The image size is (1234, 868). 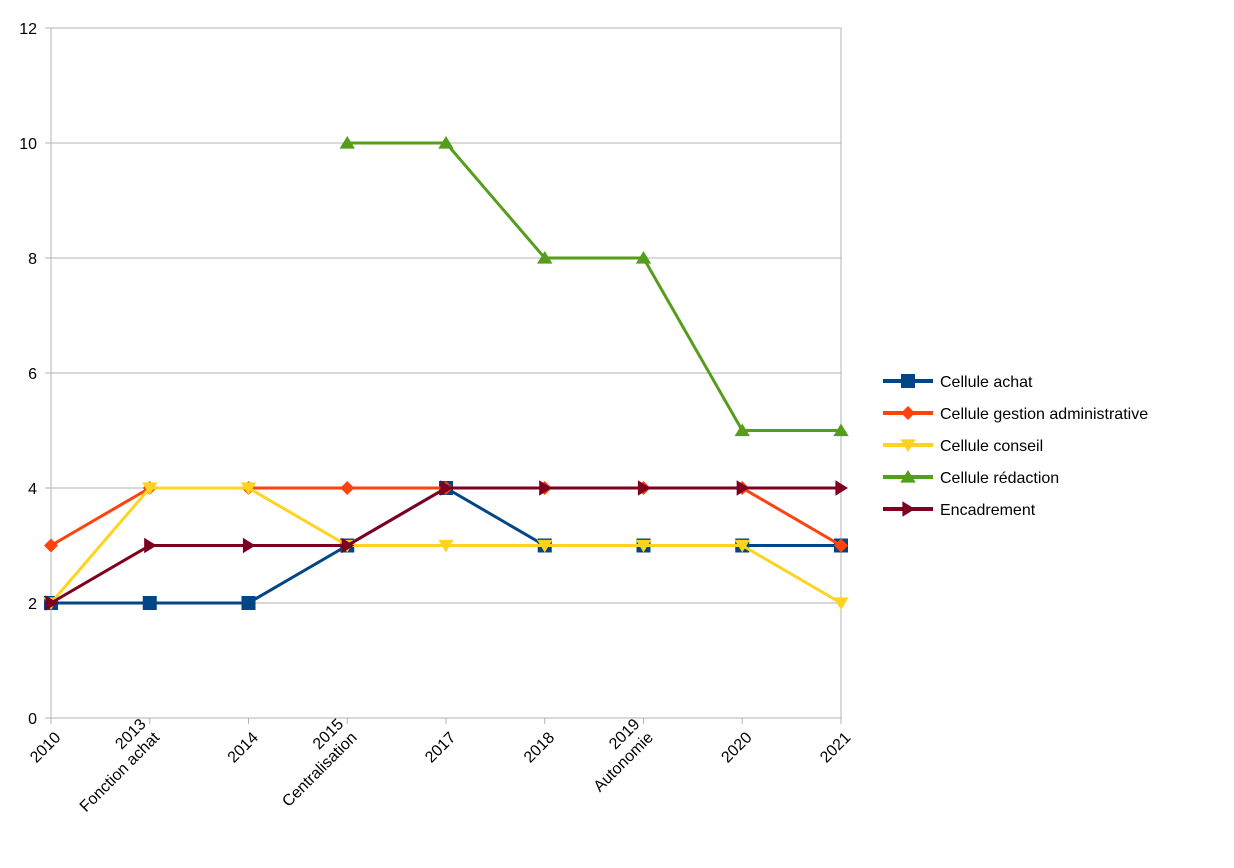 What do you see at coordinates (988, 510) in the screenshot?
I see `legend-label: Encadrement` at bounding box center [988, 510].